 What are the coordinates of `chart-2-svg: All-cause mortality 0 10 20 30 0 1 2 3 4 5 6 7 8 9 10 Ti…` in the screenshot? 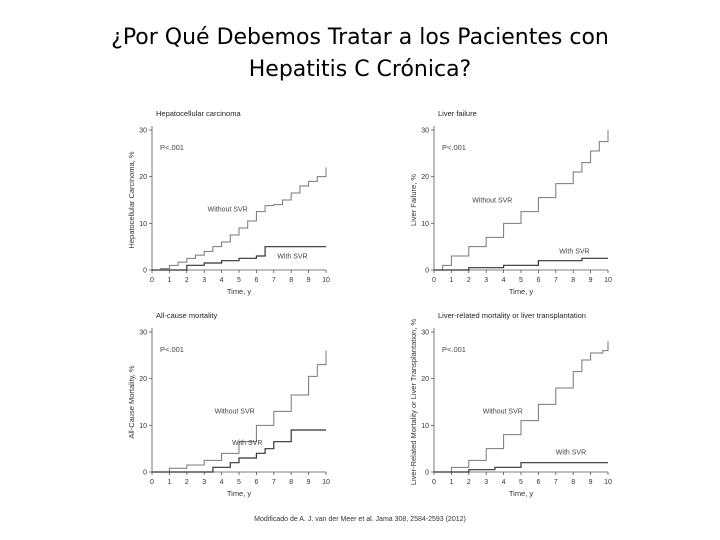 It's located at (228, 404).